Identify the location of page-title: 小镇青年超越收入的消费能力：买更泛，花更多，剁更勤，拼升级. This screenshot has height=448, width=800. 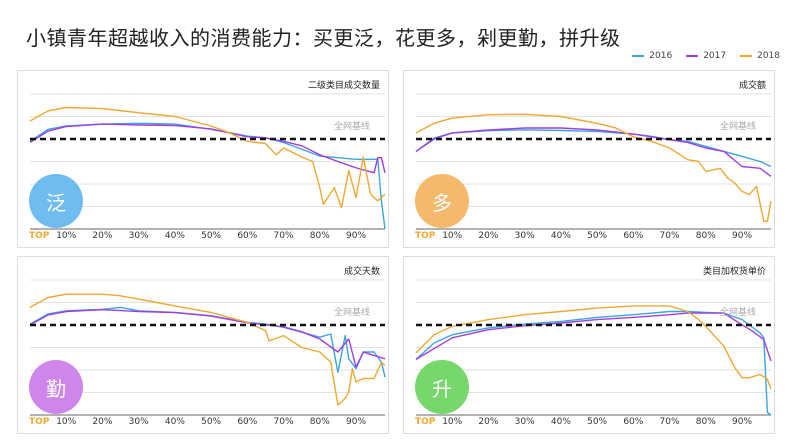
(323, 38).